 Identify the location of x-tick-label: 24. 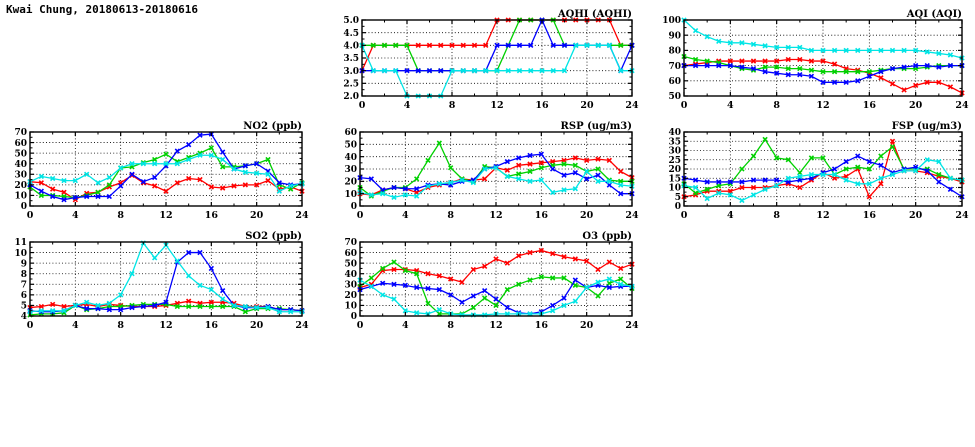
(632, 215).